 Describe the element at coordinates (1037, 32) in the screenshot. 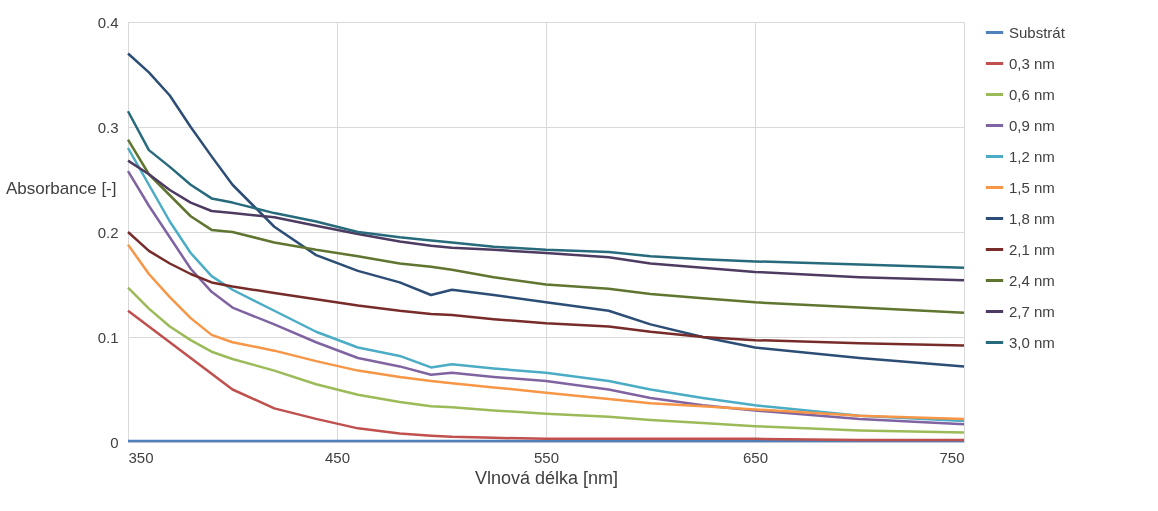

I see `legend-label: Substrát` at that location.